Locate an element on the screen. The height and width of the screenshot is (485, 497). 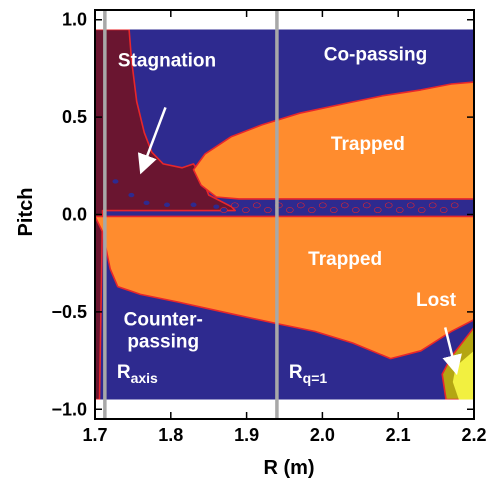
x-tick-label-0: 1.7 is located at coordinates (94, 435).